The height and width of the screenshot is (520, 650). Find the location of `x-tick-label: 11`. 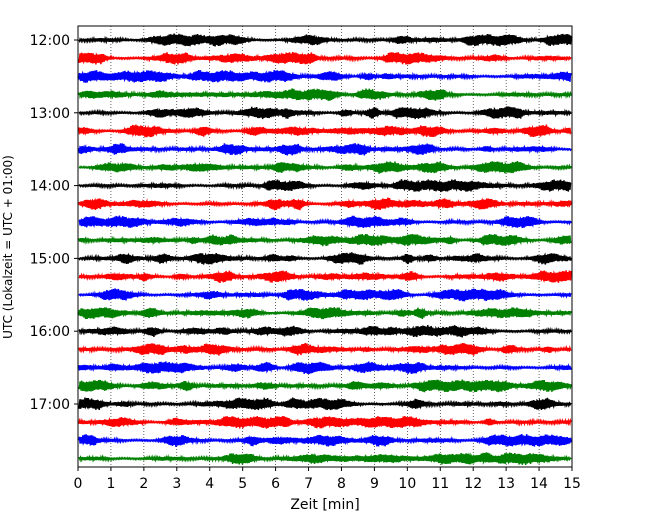

x-tick-label: 11 is located at coordinates (440, 484).